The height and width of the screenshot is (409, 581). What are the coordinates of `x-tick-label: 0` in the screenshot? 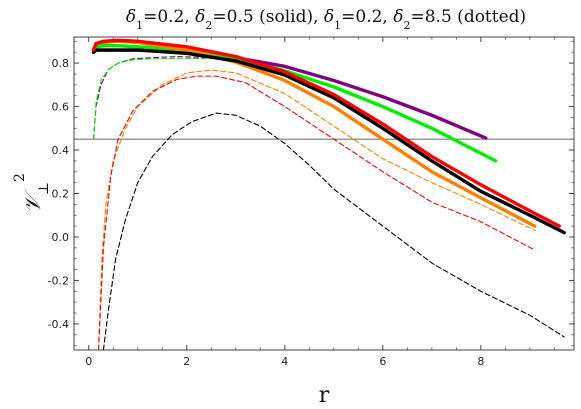 It's located at (88, 361).